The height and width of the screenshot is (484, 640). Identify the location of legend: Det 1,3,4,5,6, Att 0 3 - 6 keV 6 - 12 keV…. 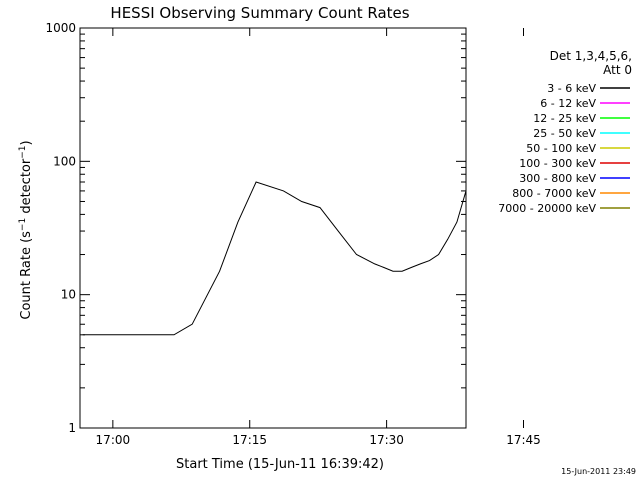
(565, 132).